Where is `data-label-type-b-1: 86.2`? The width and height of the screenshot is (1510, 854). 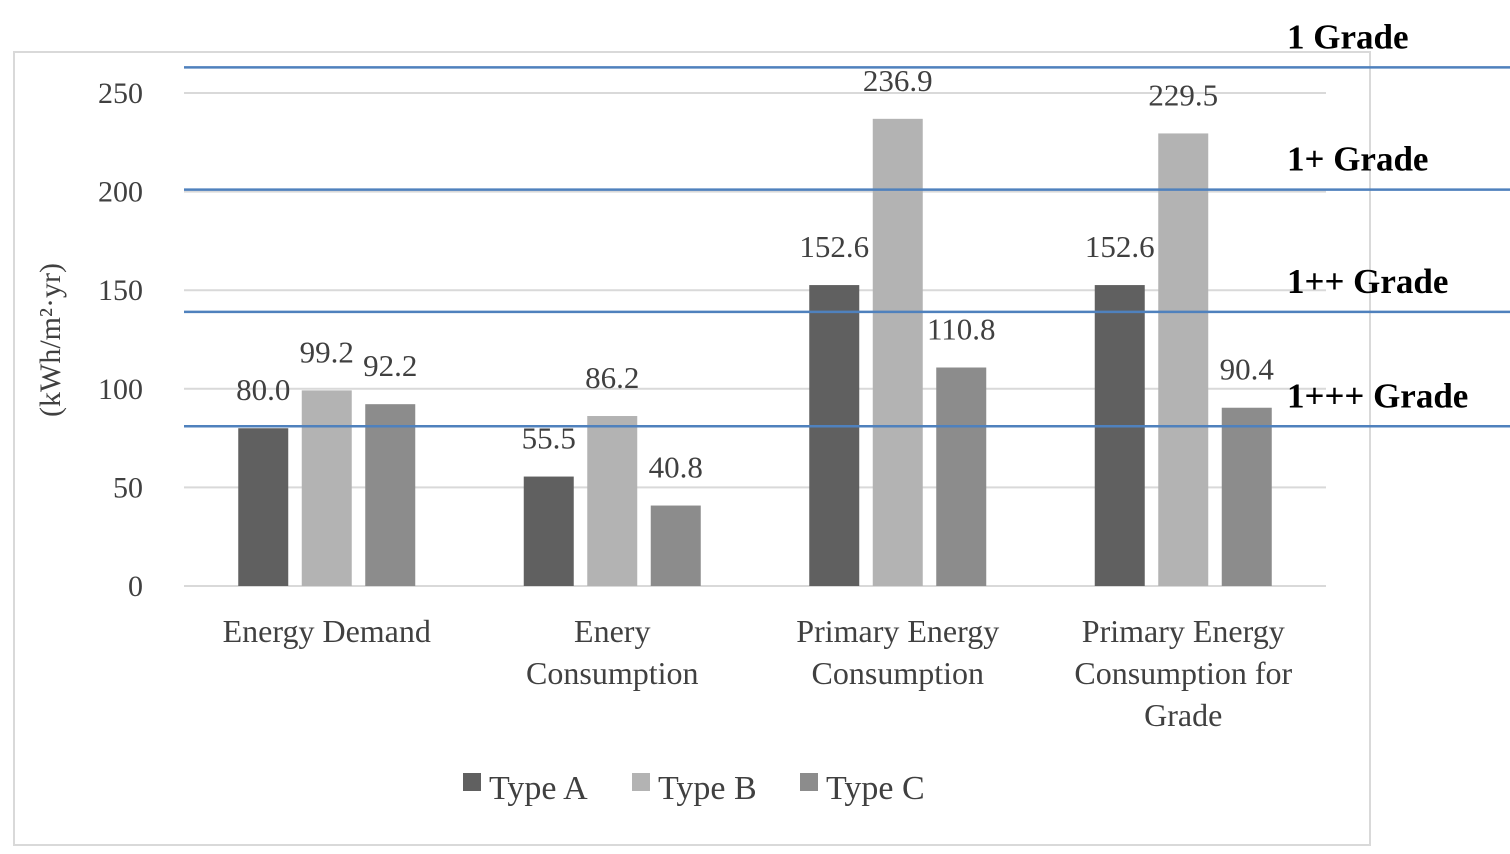
data-label-type-b-1: 86.2 is located at coordinates (612, 377).